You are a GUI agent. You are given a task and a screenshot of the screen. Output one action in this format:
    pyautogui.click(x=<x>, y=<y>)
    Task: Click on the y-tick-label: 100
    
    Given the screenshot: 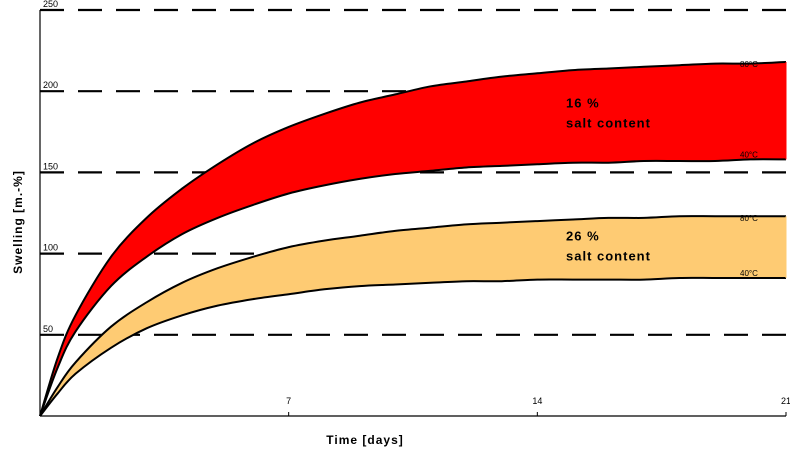 What is the action you would take?
    pyautogui.click(x=50, y=248)
    